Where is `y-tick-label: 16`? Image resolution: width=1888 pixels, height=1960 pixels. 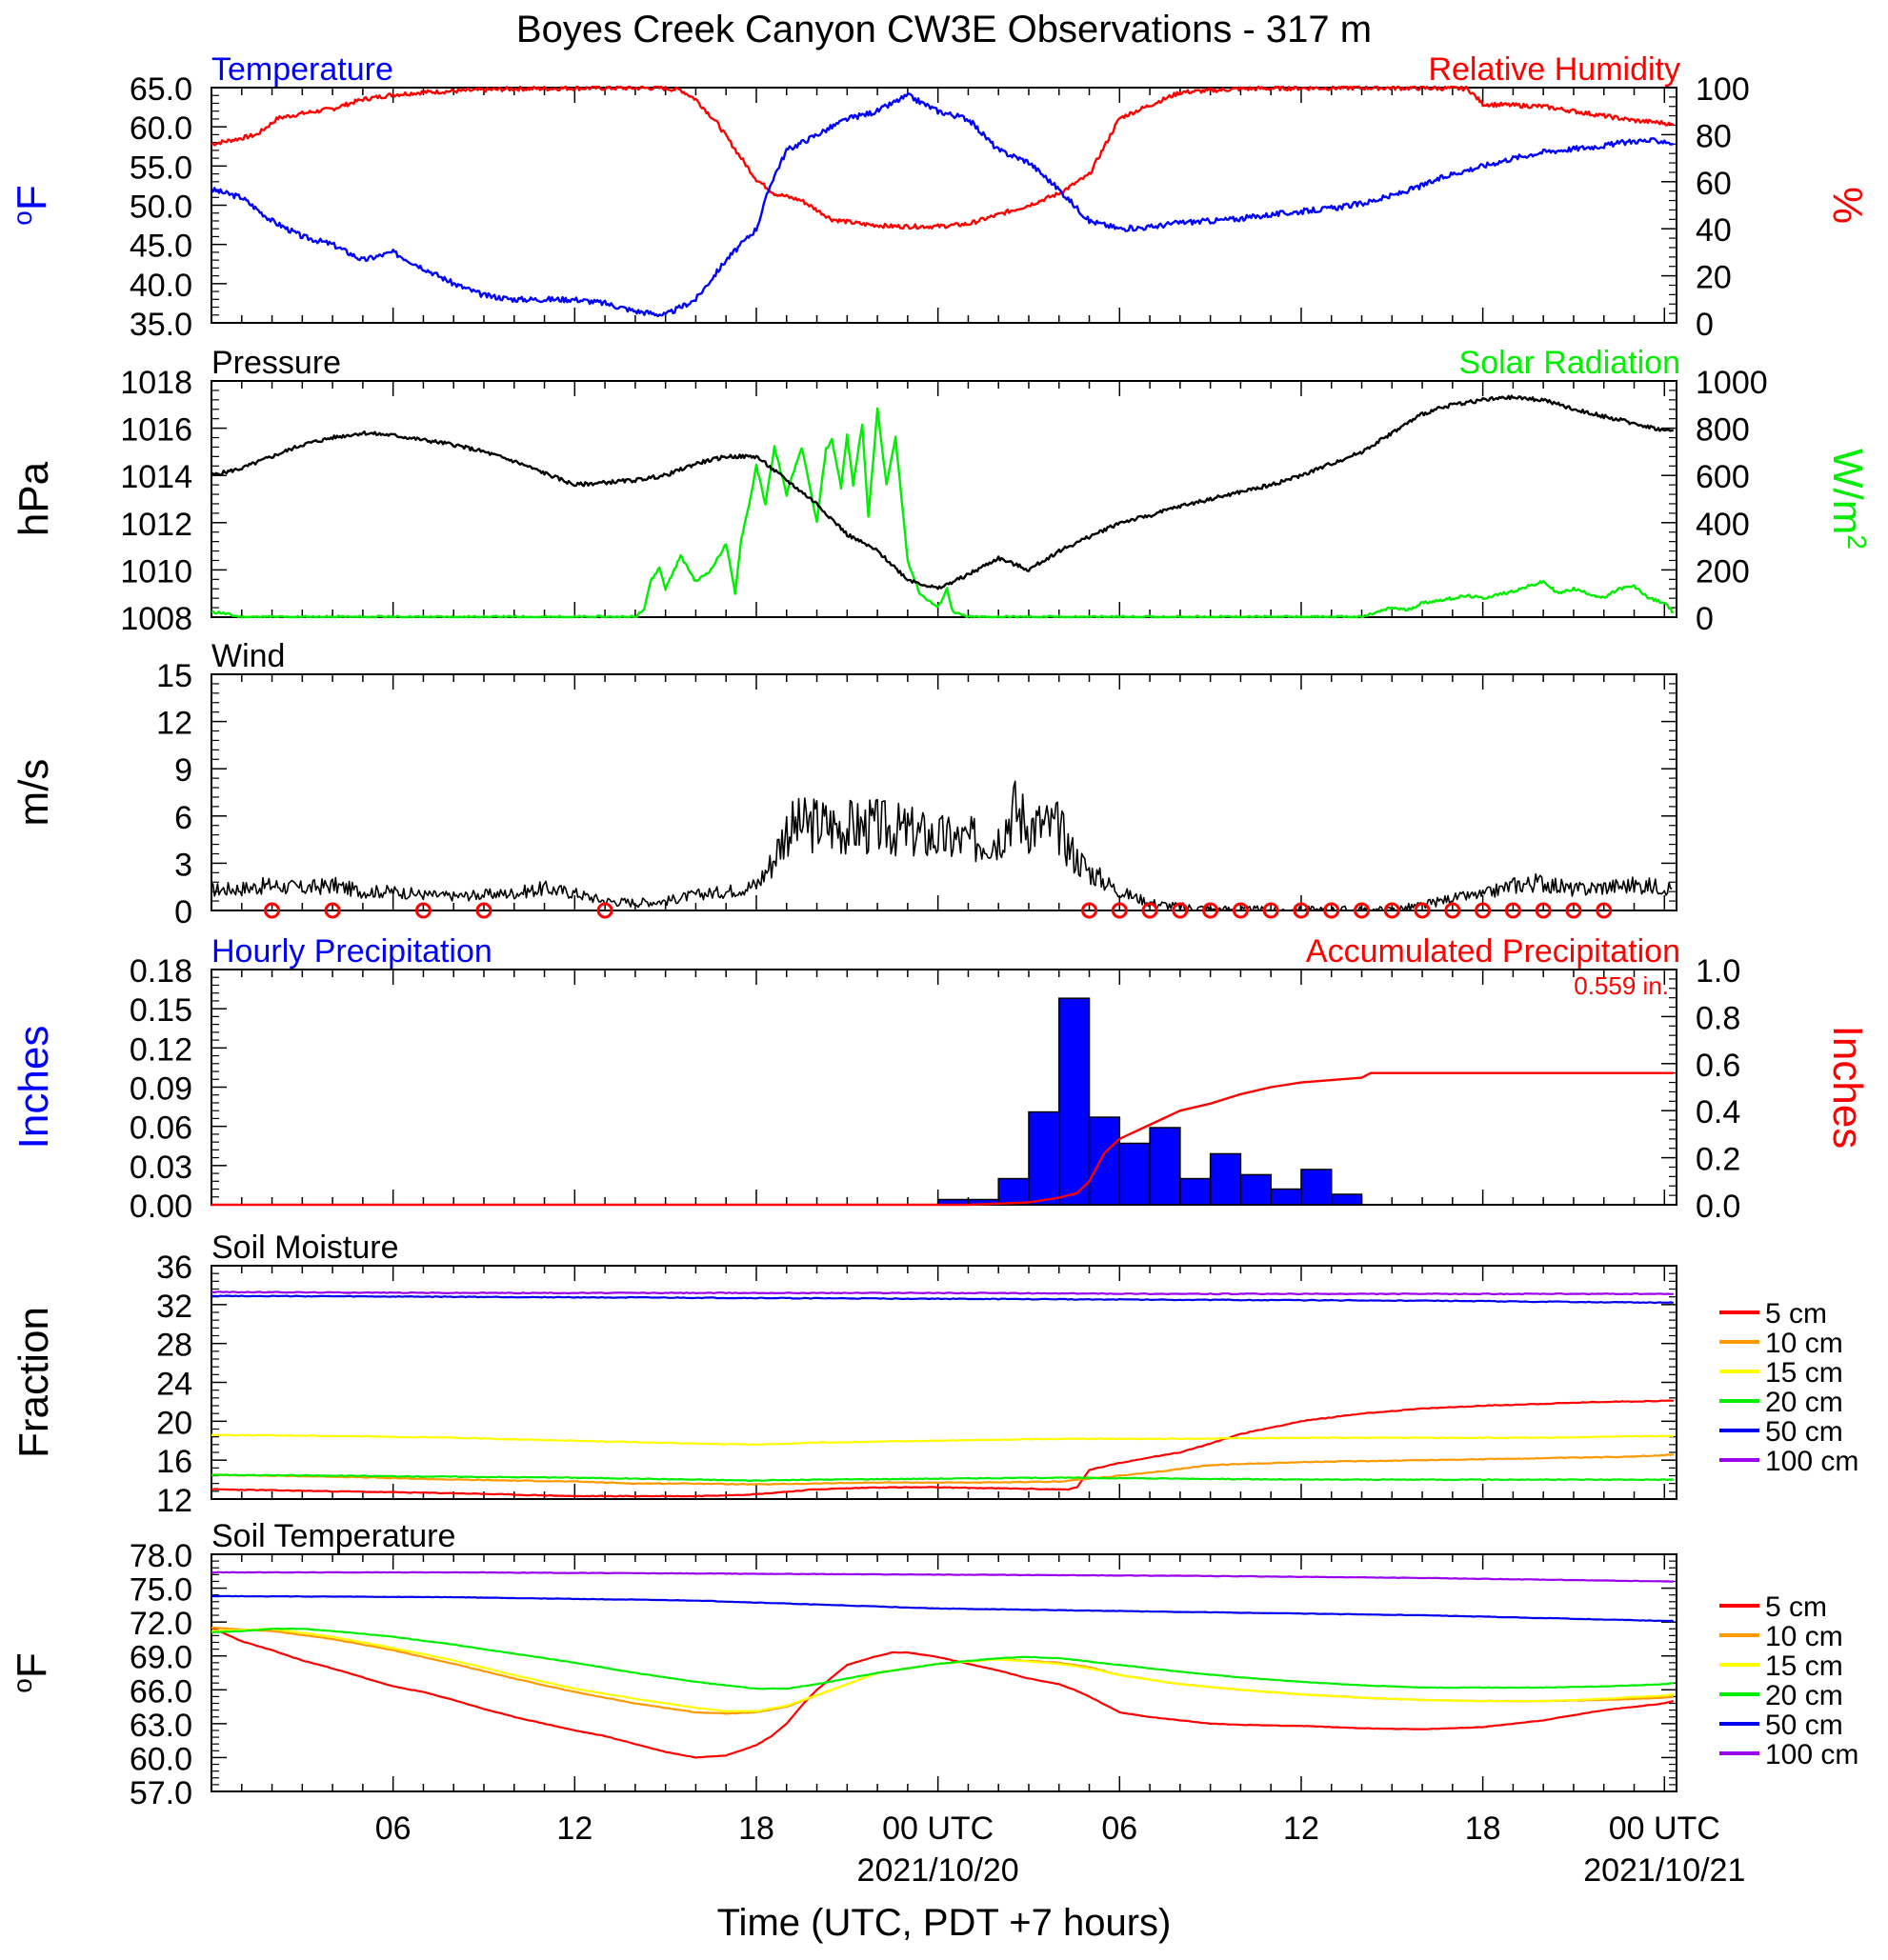
y-tick-label: 16 is located at coordinates (174, 1462).